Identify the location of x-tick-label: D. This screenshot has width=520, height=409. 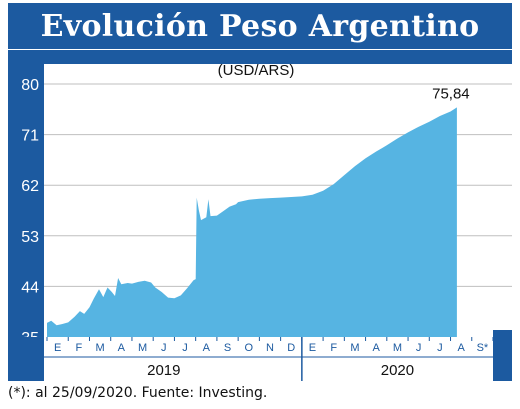
(291, 348).